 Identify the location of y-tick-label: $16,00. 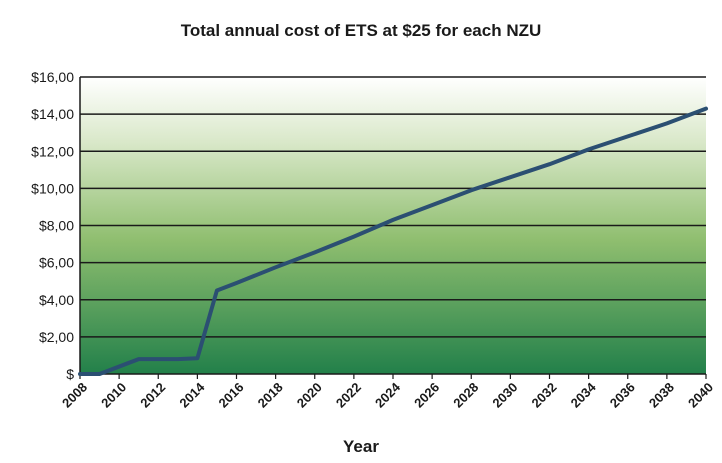
(52, 77).